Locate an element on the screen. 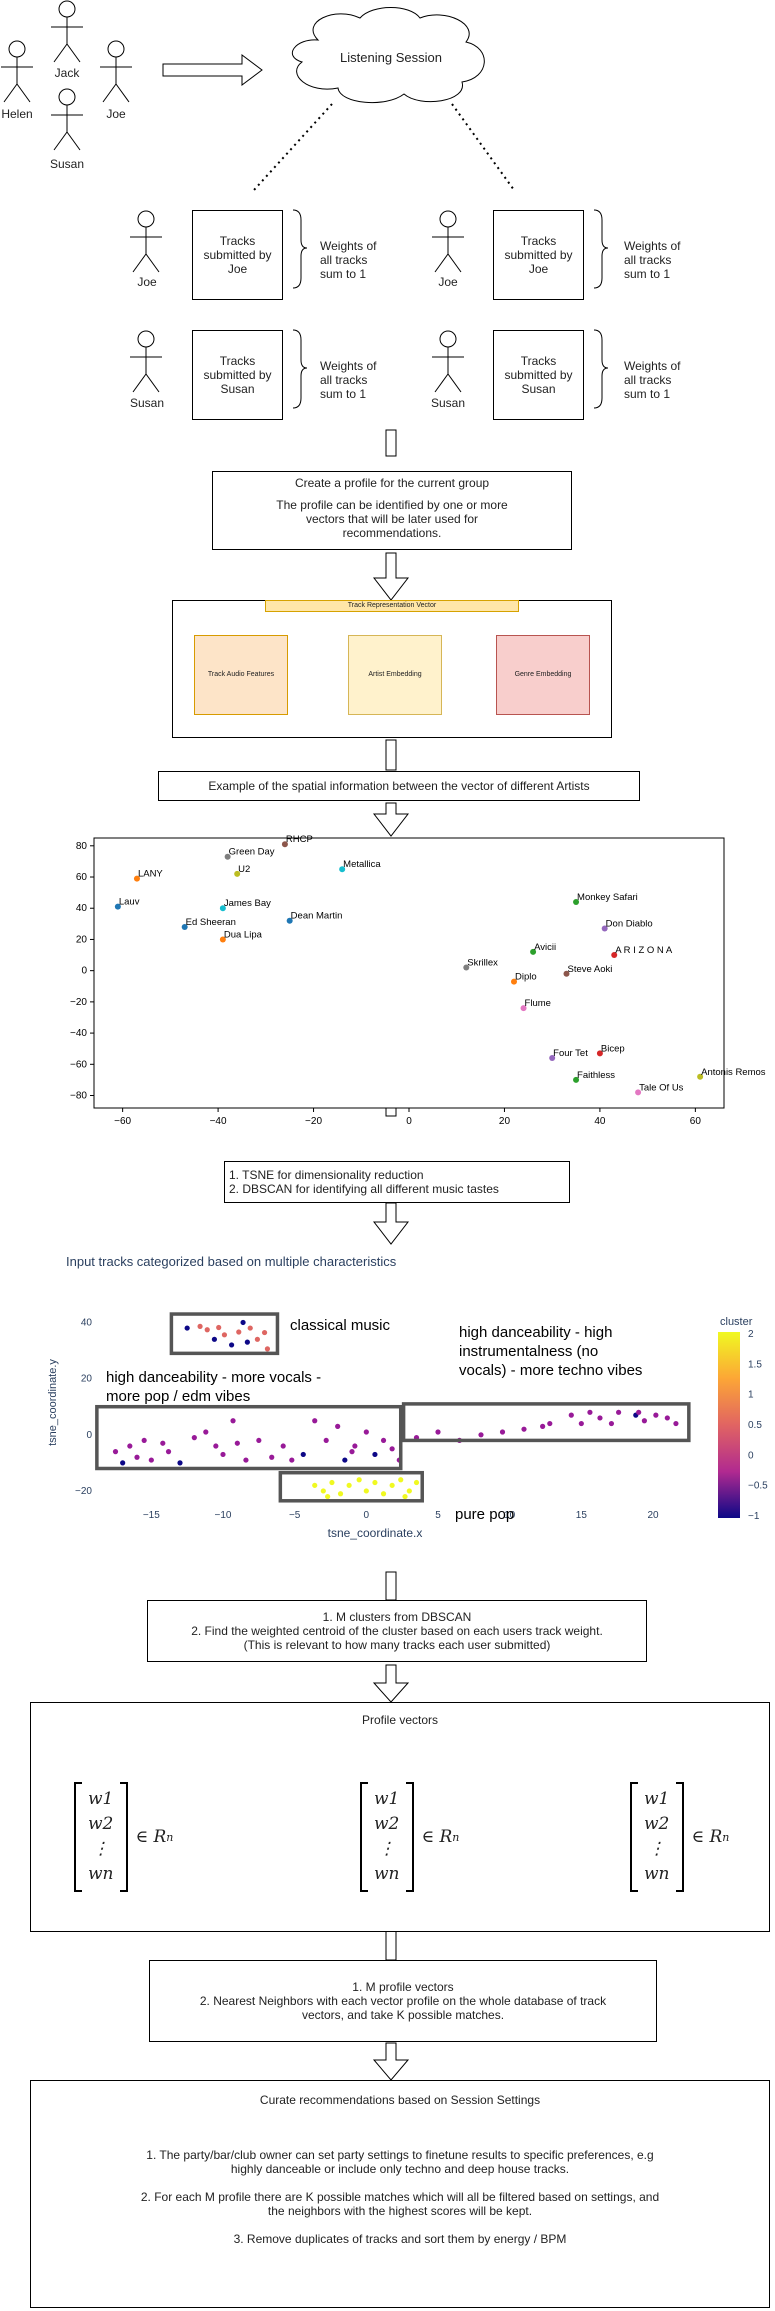 The height and width of the screenshot is (2311, 775). artist-label: Four Tet is located at coordinates (570, 1053).